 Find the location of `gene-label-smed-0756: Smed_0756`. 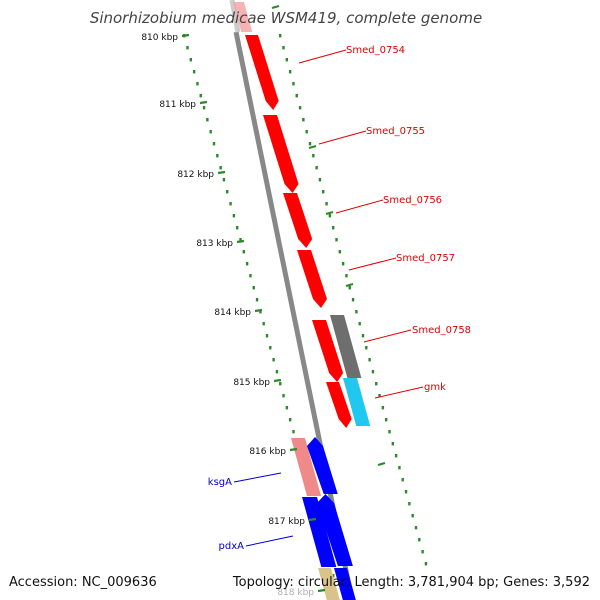

gene-label-smed-0756: Smed_0756 is located at coordinates (412, 200).